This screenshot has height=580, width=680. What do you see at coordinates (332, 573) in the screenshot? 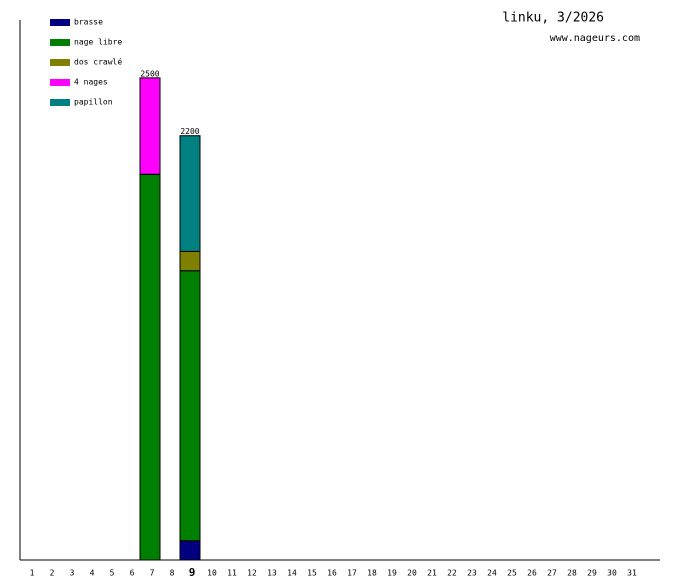
I see `x-tick-label: 16` at bounding box center [332, 573].